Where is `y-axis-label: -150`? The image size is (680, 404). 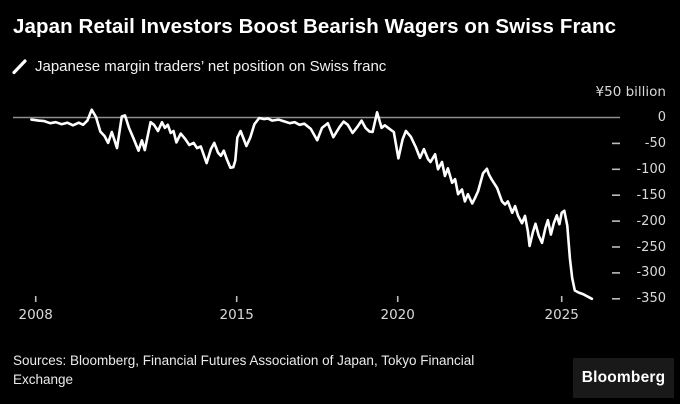
y-axis-label: -150 is located at coordinates (651, 195).